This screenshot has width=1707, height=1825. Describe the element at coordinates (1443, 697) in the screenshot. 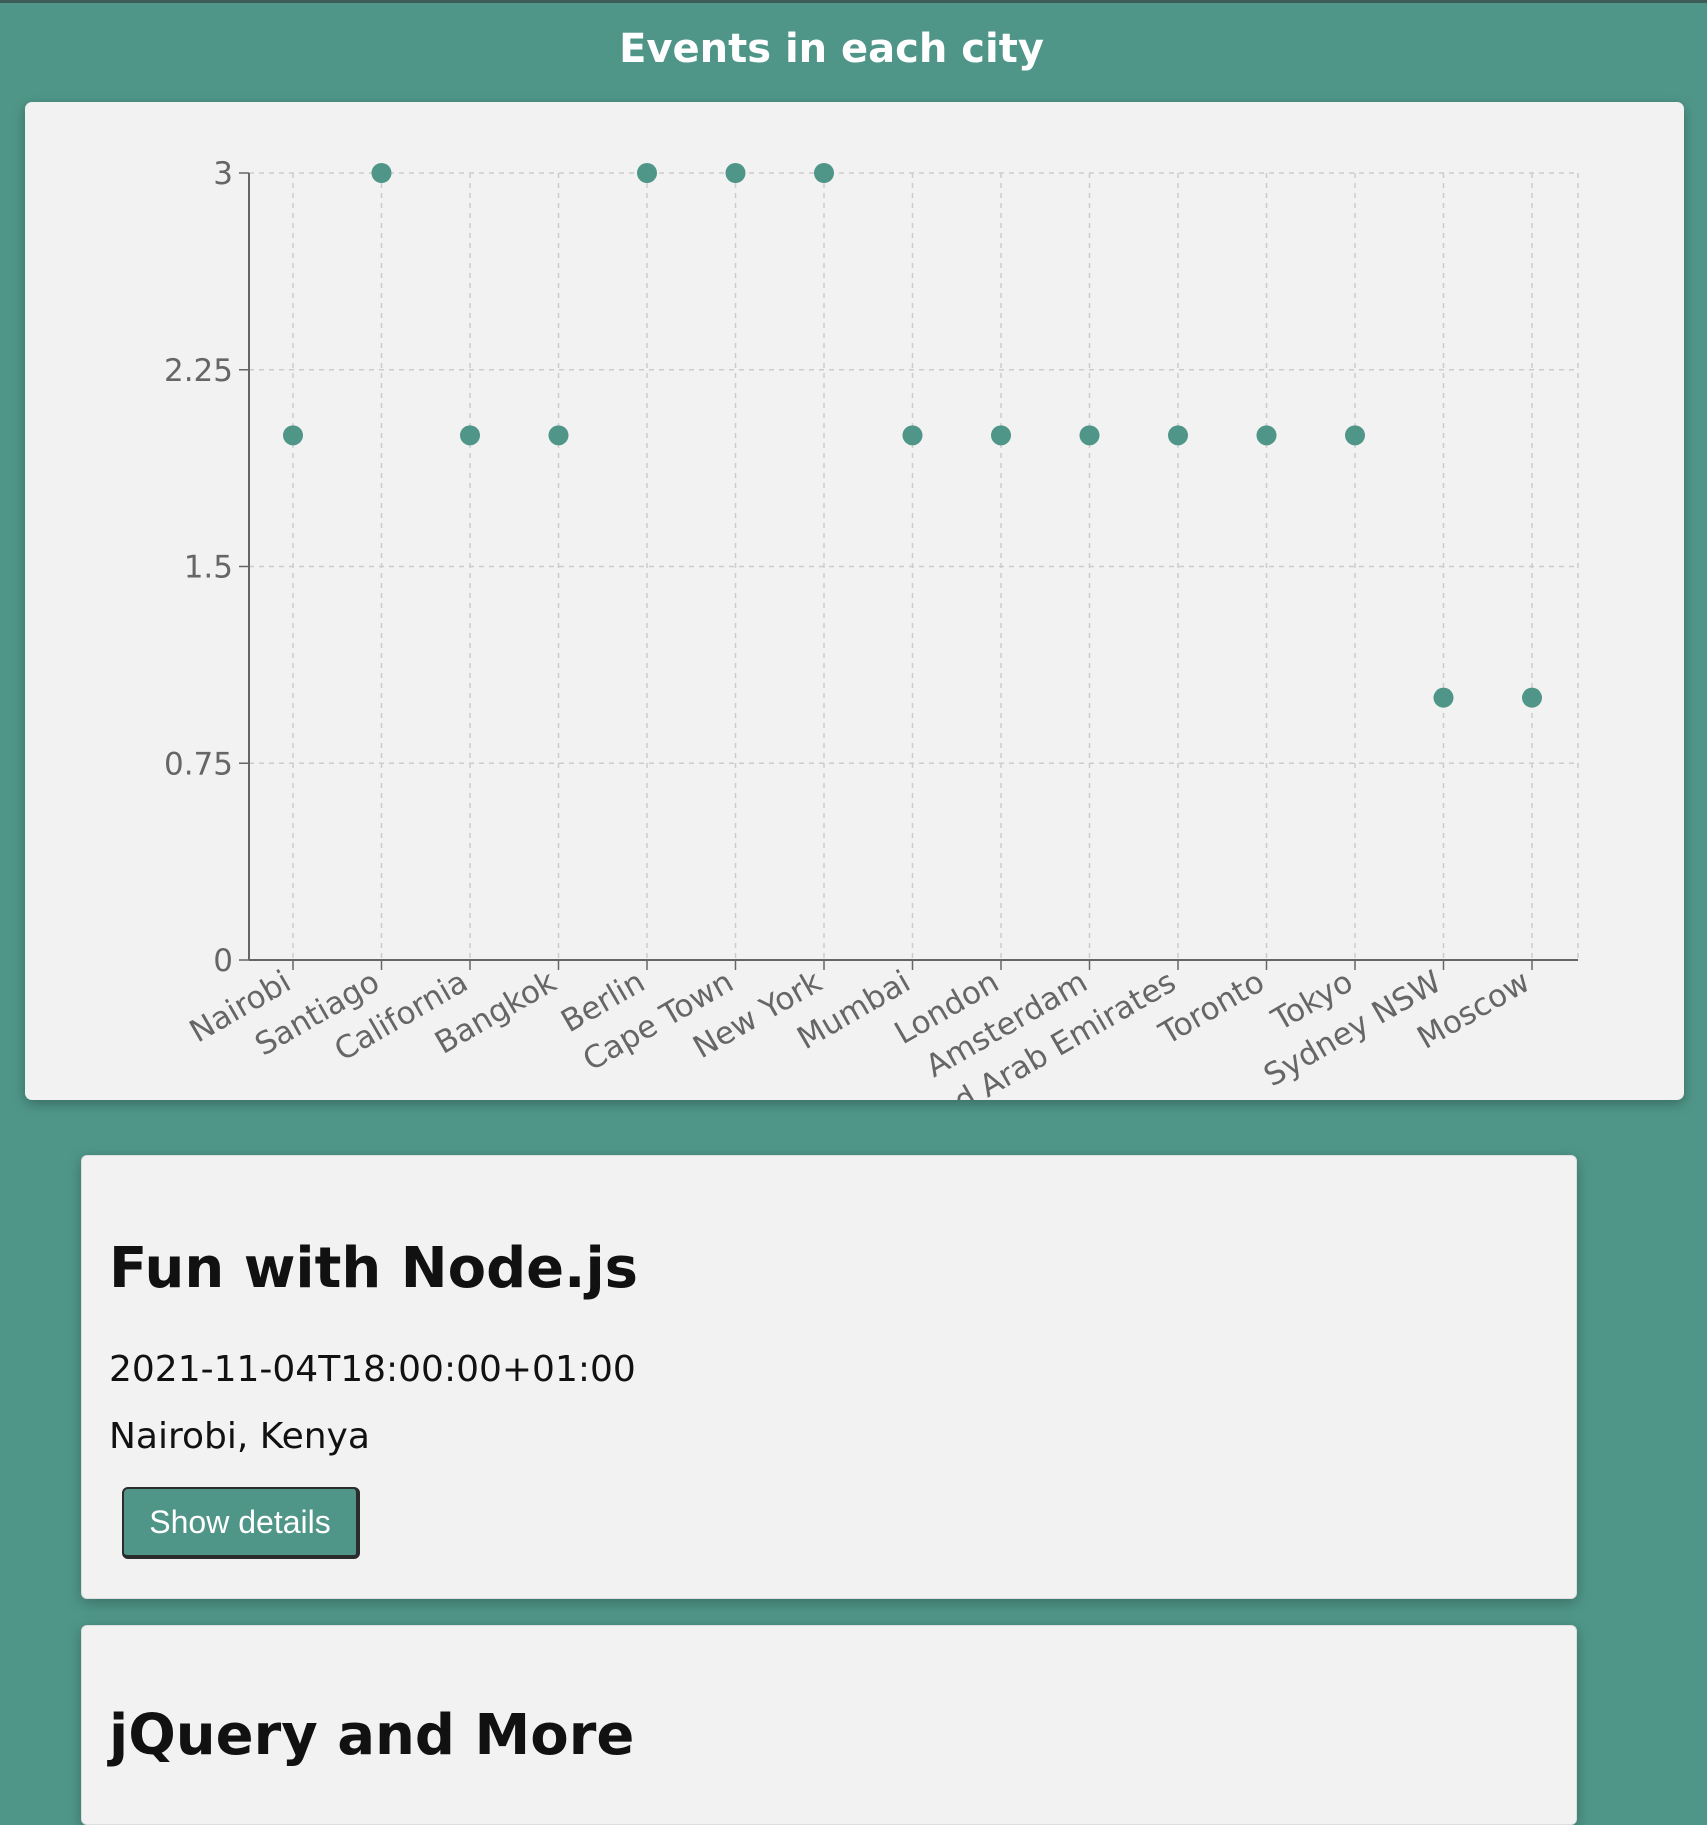

I see `data-point-sydney-nsw` at that location.